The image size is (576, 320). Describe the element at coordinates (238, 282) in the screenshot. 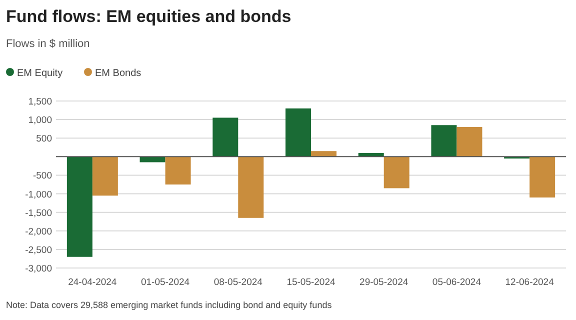

I see `x-tick-label: 08-05-2024` at that location.